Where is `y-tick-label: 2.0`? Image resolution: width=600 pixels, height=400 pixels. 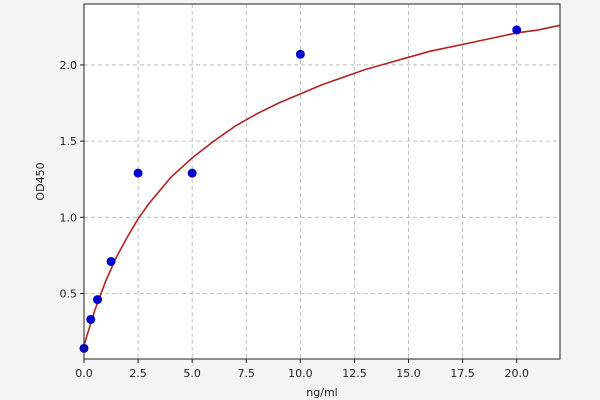
y-tick-label: 2.0 is located at coordinates (69, 65).